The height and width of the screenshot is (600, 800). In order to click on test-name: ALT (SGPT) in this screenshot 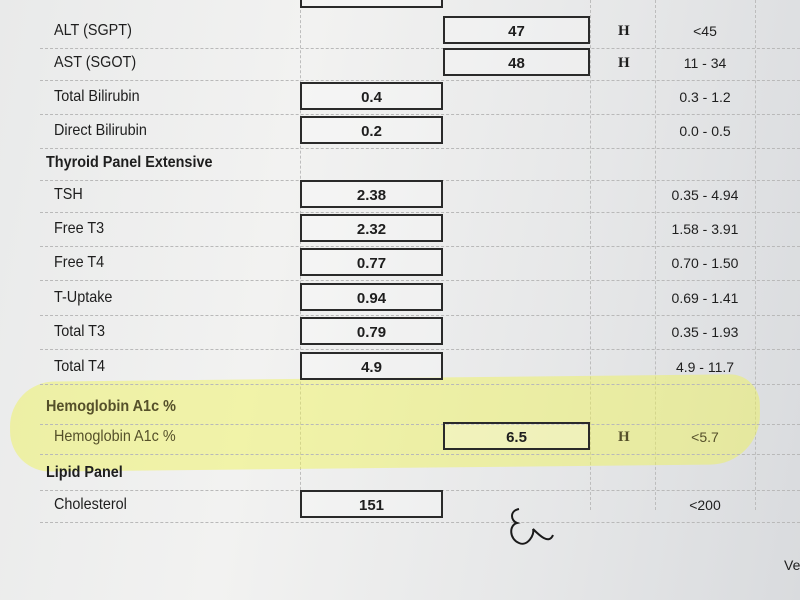, I will do `click(93, 30)`.